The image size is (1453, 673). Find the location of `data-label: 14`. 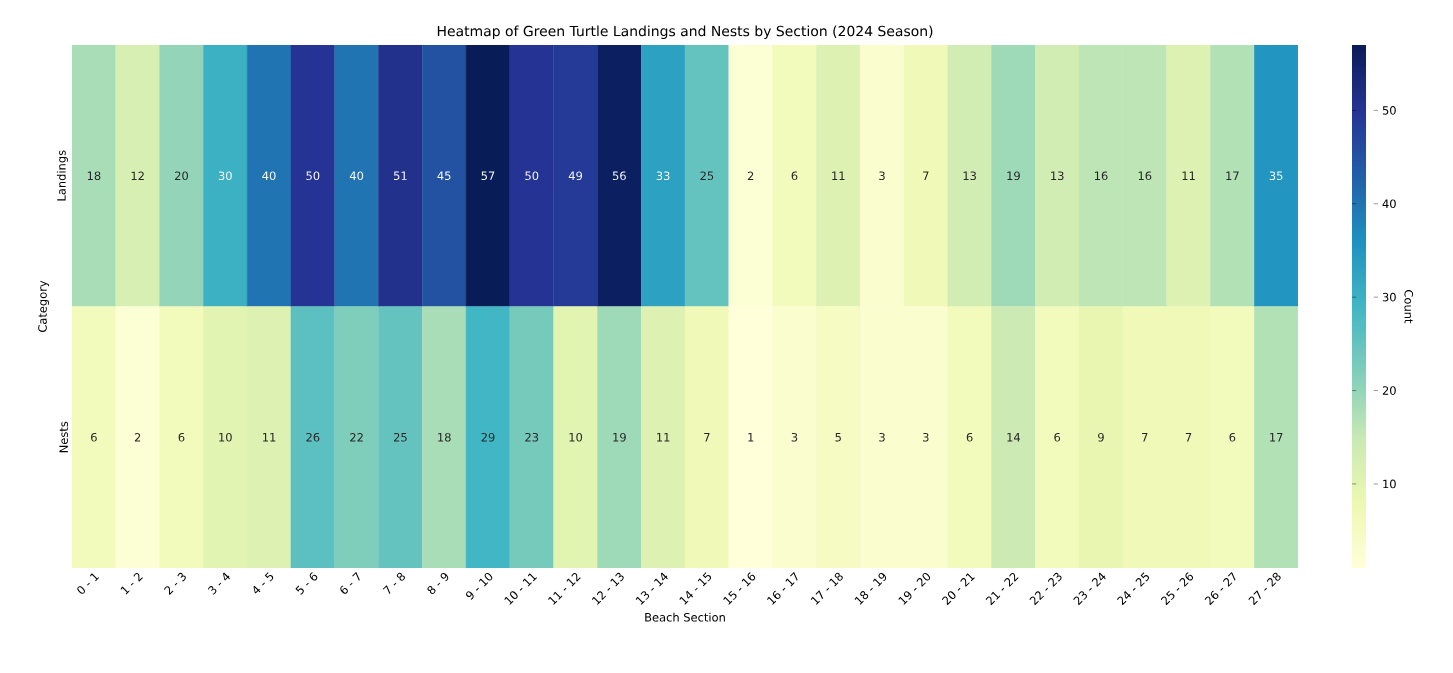

data-label: 14 is located at coordinates (1014, 437).